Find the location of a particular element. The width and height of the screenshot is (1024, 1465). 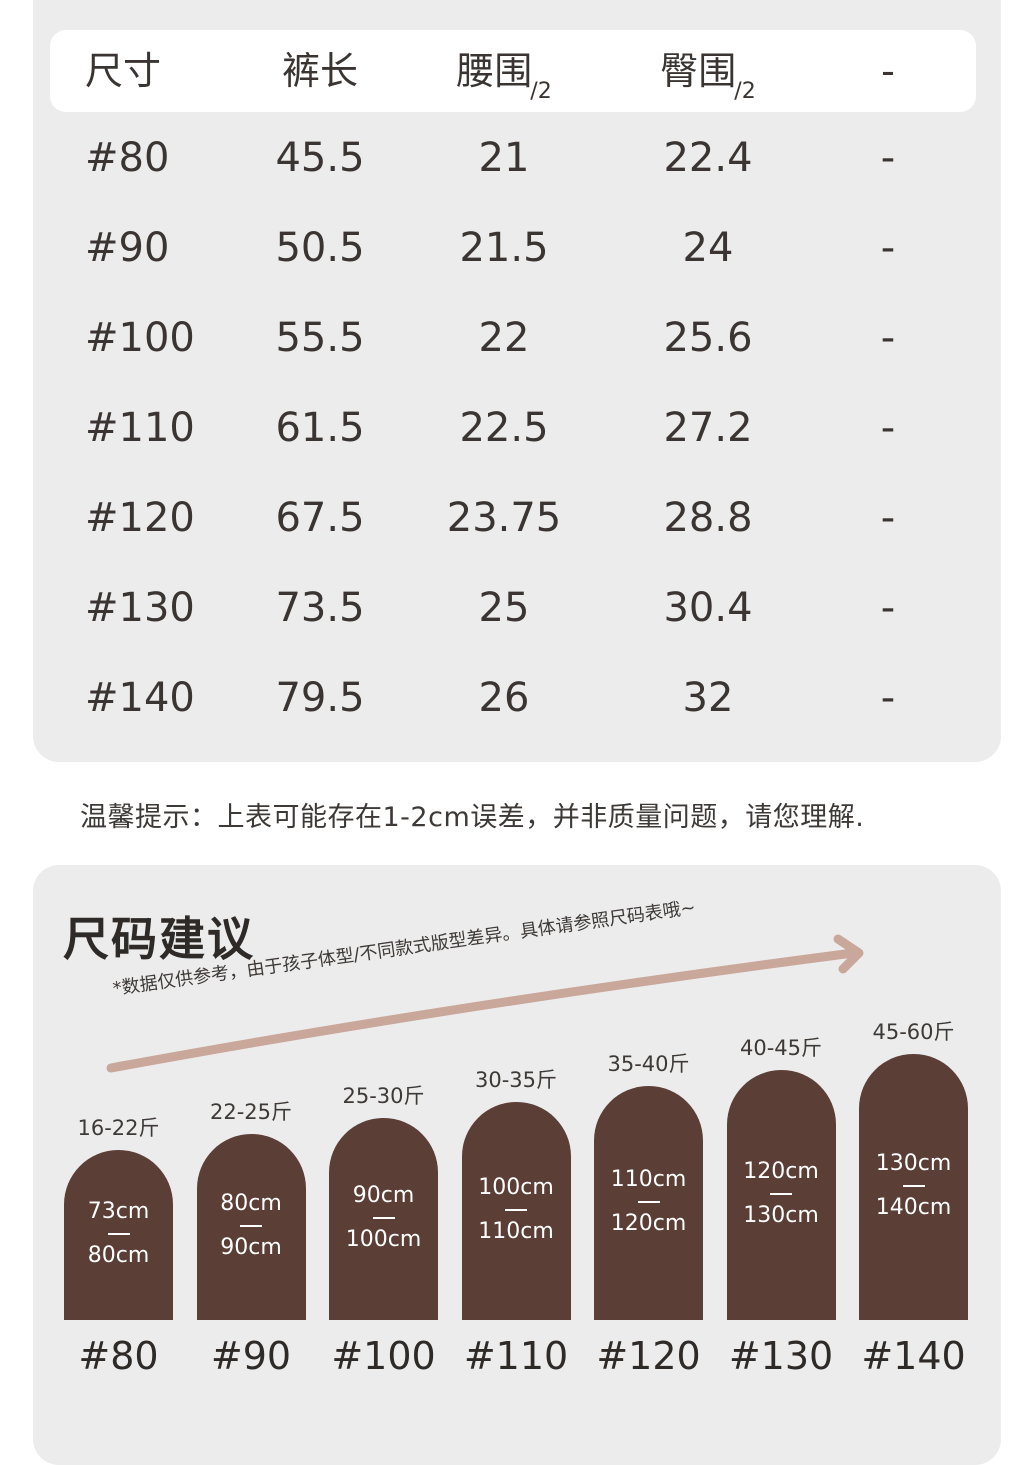

header-cell: 尺寸 is located at coordinates (123, 71).